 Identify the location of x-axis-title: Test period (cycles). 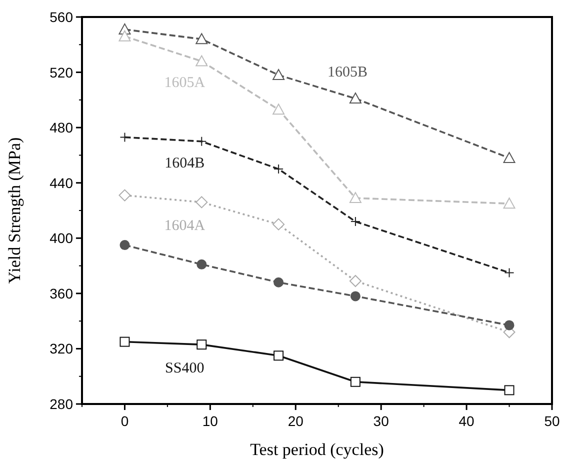
(317, 449).